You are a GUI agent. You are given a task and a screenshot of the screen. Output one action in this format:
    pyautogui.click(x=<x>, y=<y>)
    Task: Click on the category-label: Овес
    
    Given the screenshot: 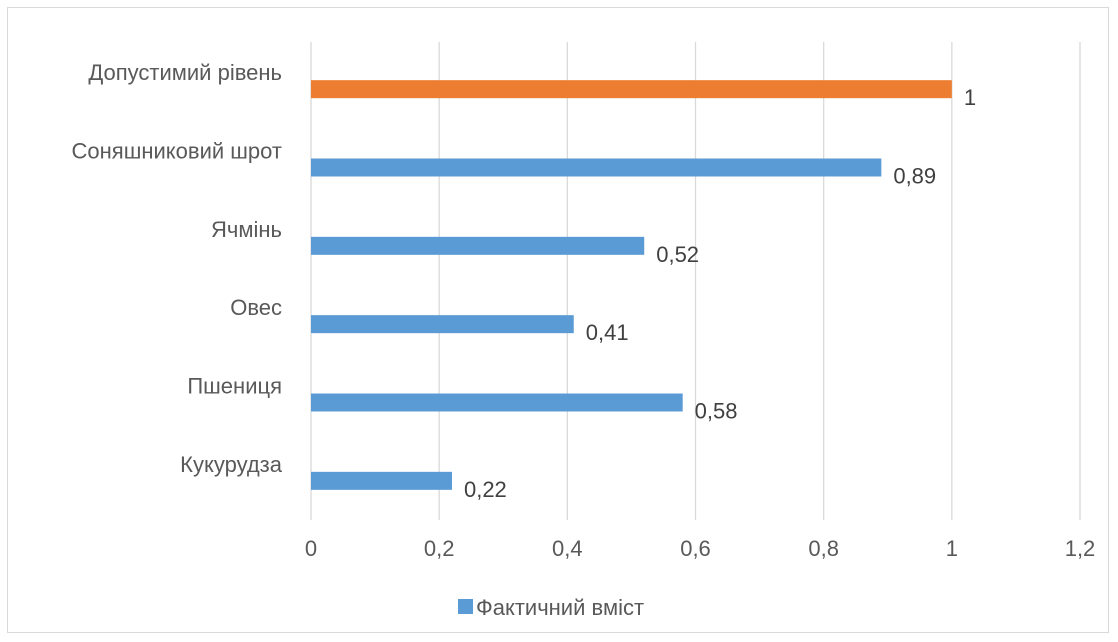 What is the action you would take?
    pyautogui.click(x=256, y=307)
    